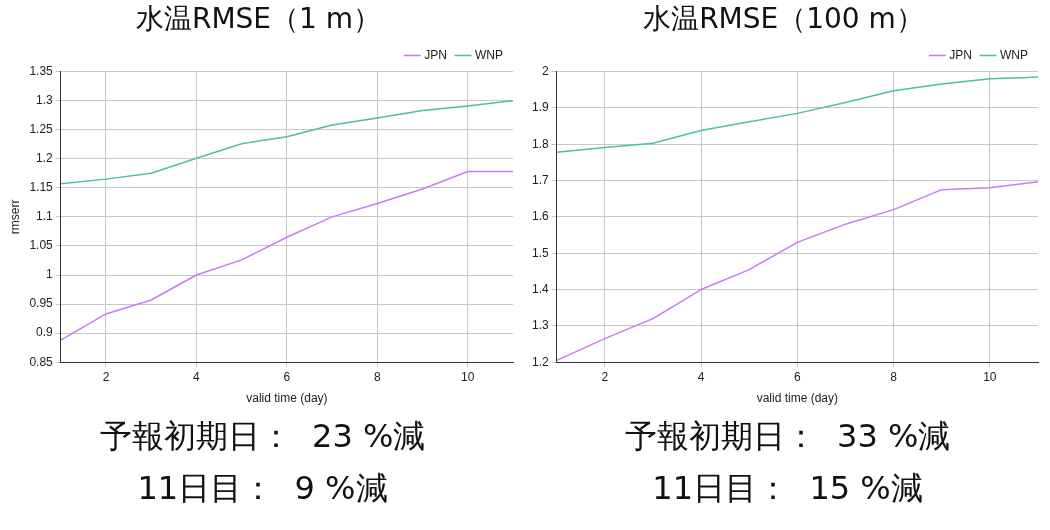 The width and height of the screenshot is (1050, 530). What do you see at coordinates (787, 436) in the screenshot?
I see `text: 予報初期日： 33 %減` at bounding box center [787, 436].